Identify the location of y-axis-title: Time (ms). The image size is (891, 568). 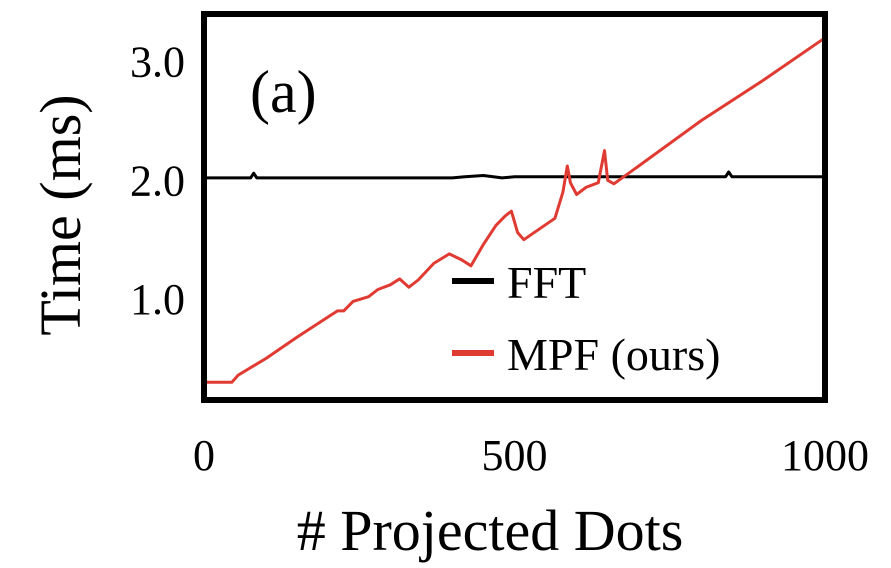
(60, 214).